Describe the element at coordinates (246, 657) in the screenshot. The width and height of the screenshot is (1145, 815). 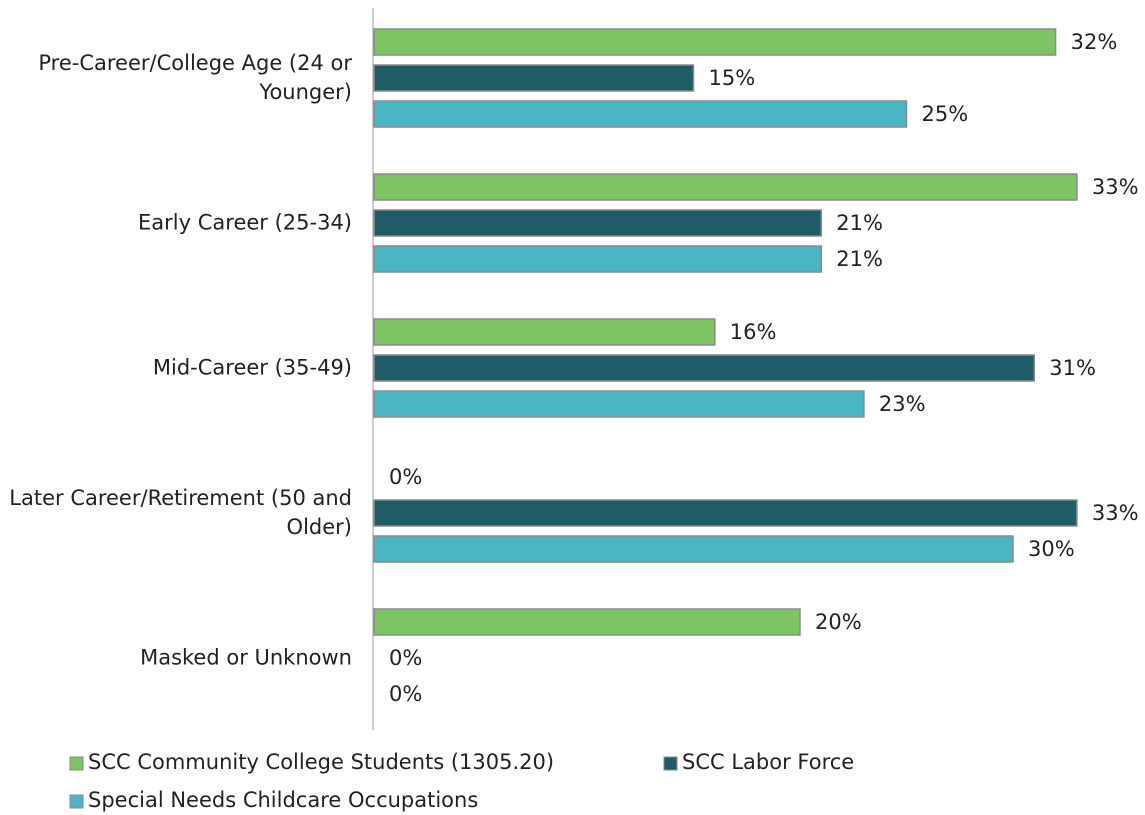
I see `category-label: Masked or Unknown` at that location.